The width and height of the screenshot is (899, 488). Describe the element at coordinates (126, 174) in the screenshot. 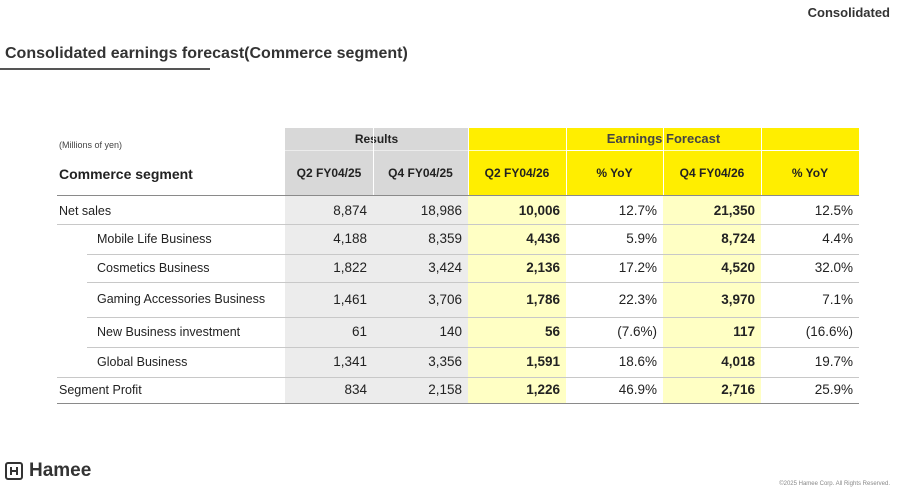

I see `segment-label: Commerce segment` at that location.